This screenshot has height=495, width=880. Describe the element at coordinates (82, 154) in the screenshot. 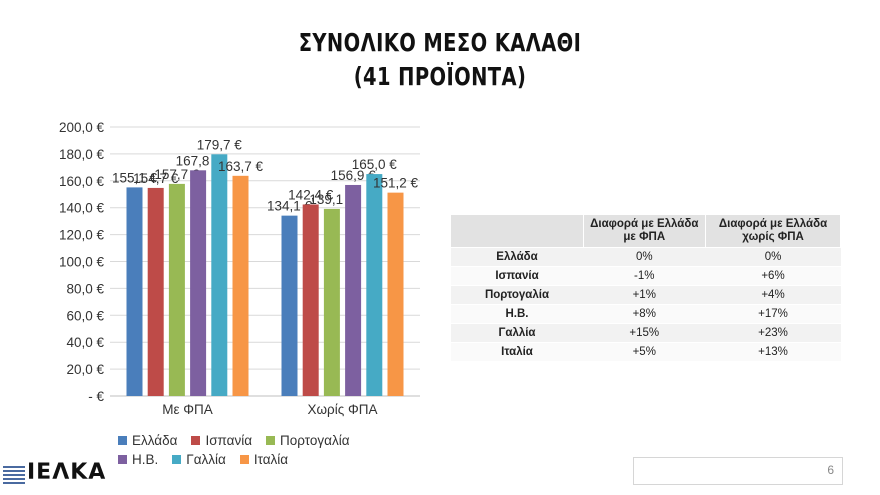

I see `y-tick-label: 180,0 €` at that location.